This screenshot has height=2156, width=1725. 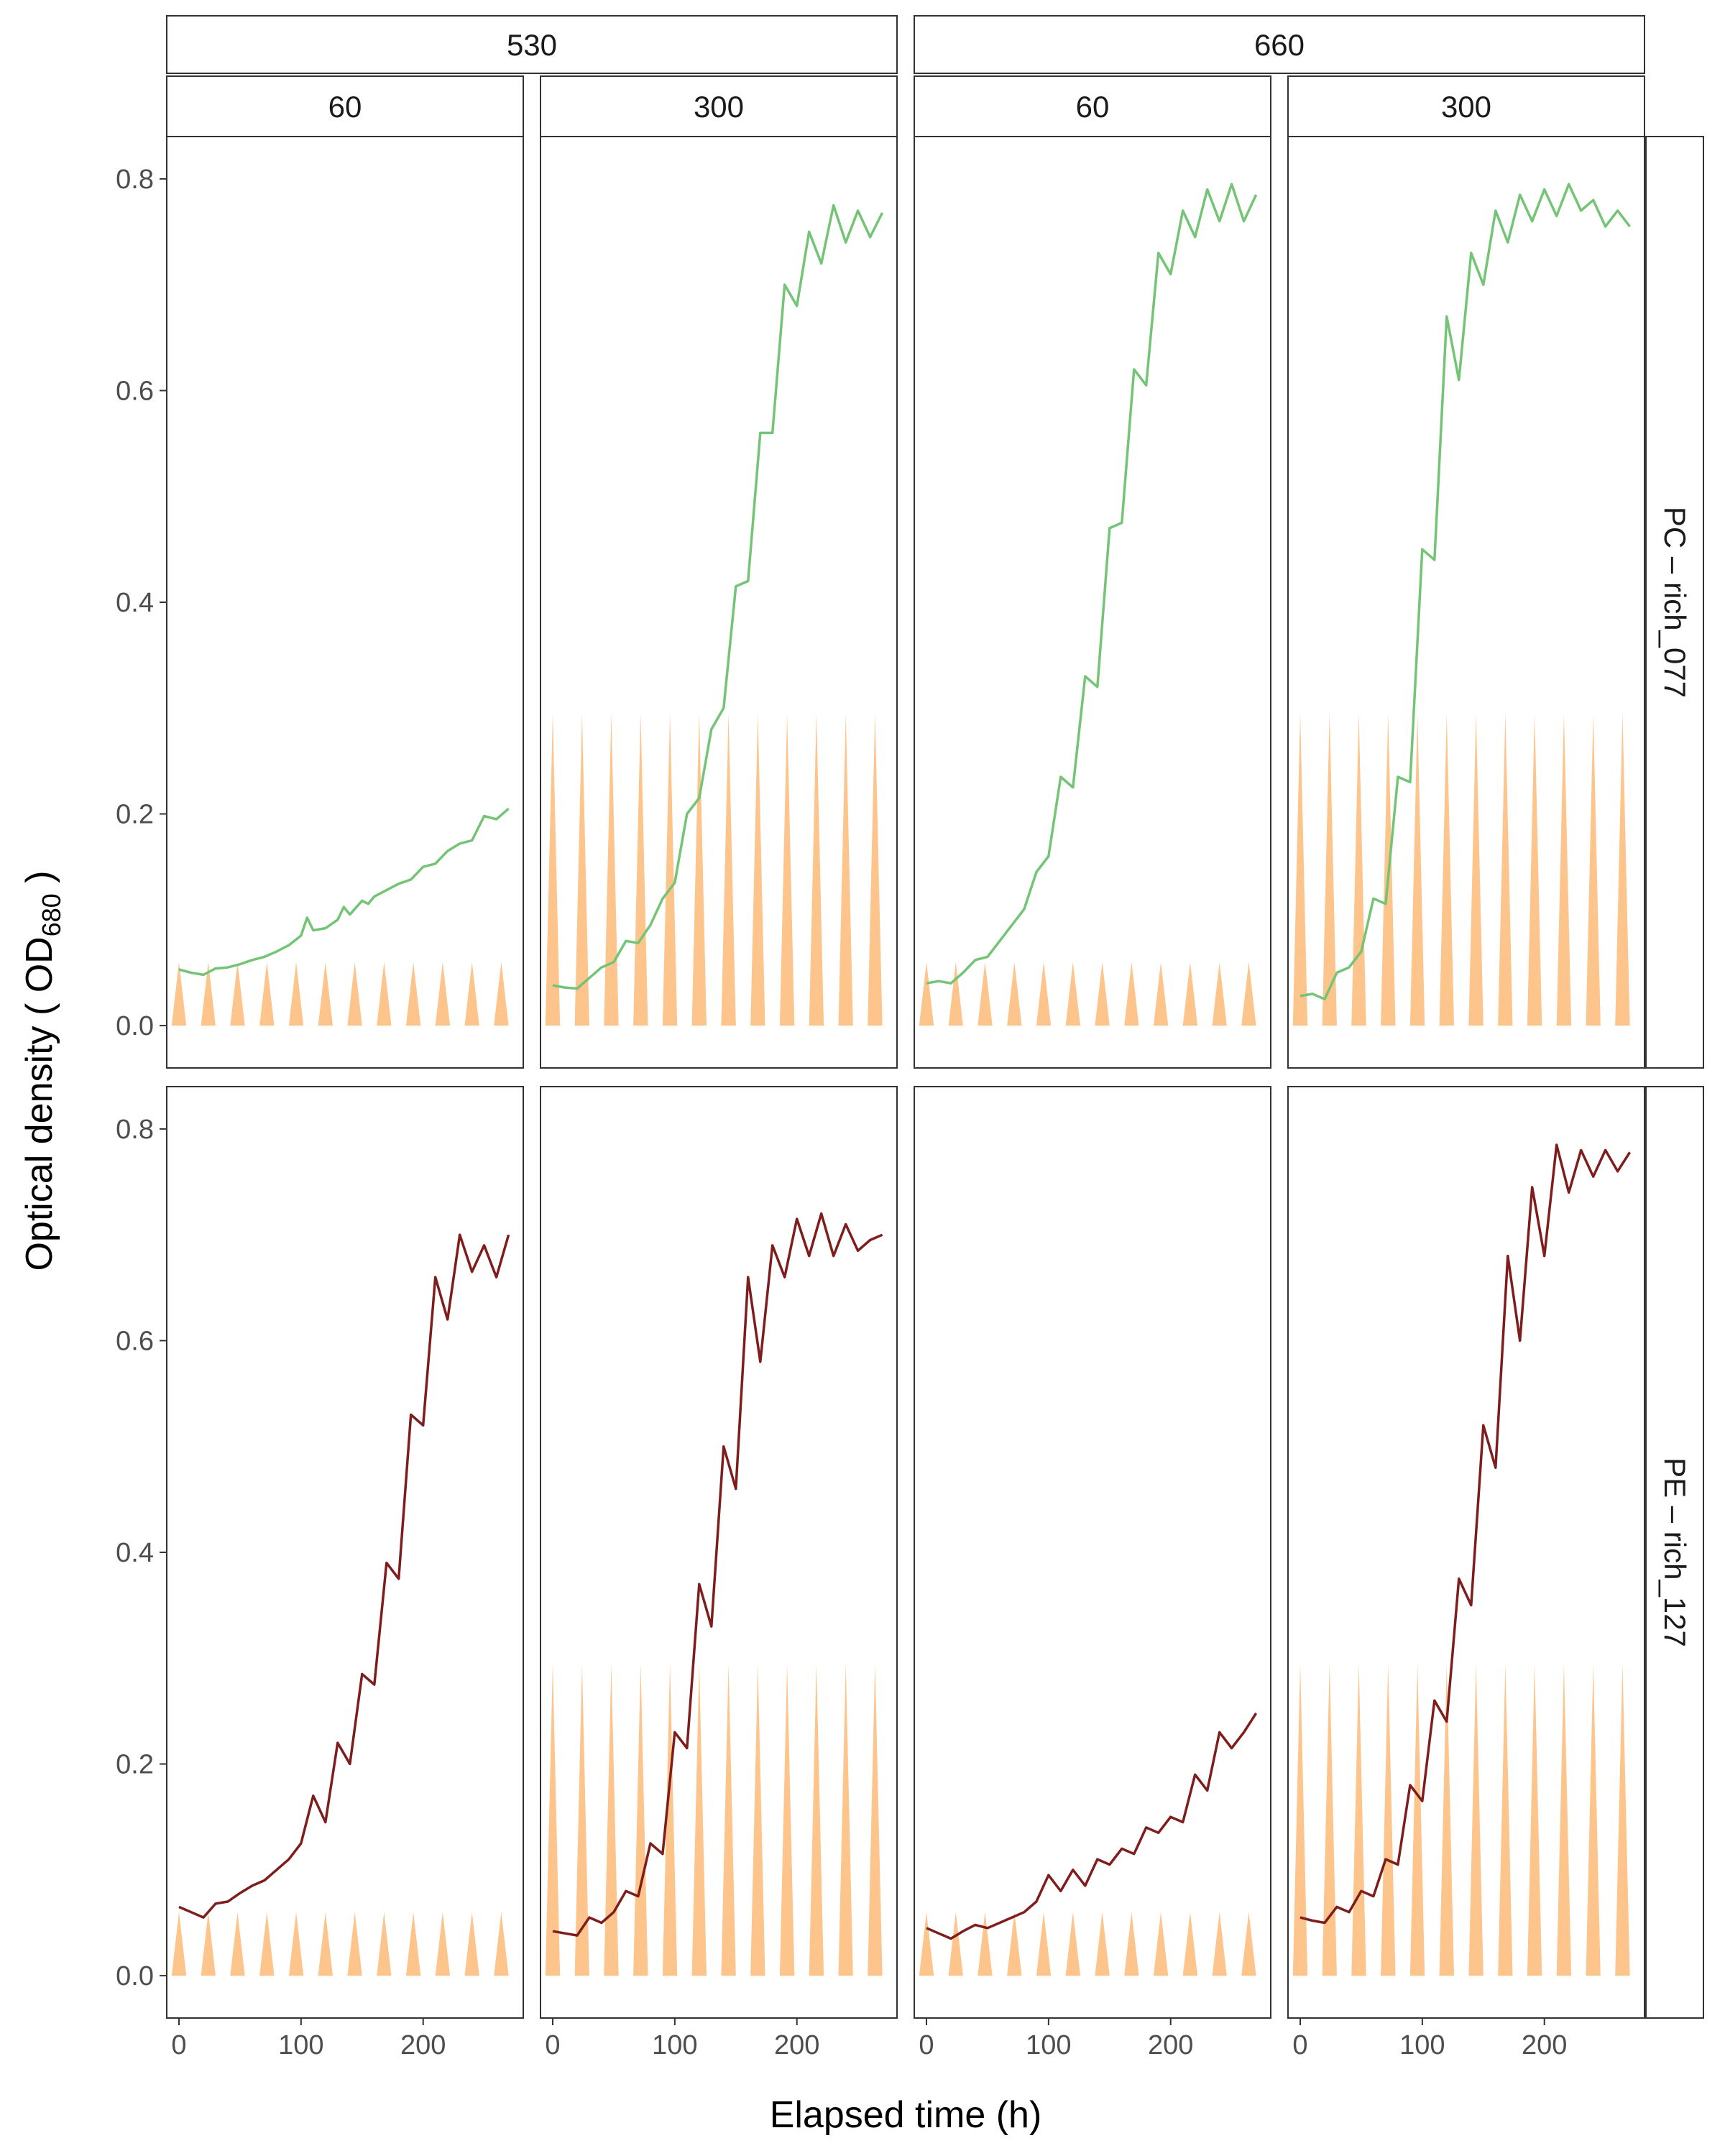 What do you see at coordinates (135, 391) in the screenshot?
I see `y-tick-label: 0.6` at bounding box center [135, 391].